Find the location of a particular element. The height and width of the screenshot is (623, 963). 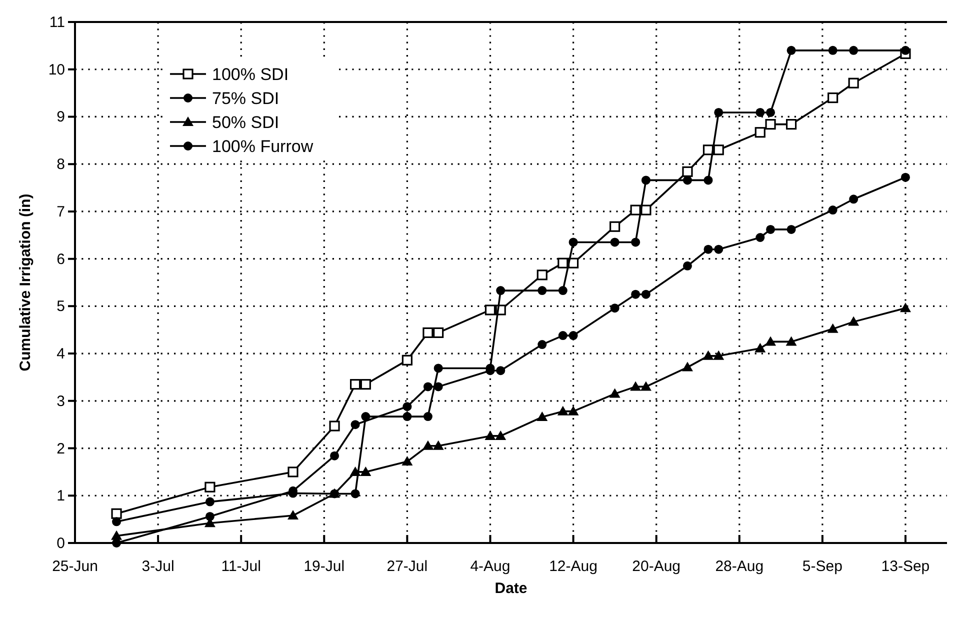

y-tick-label: 1 is located at coordinates (60, 496).